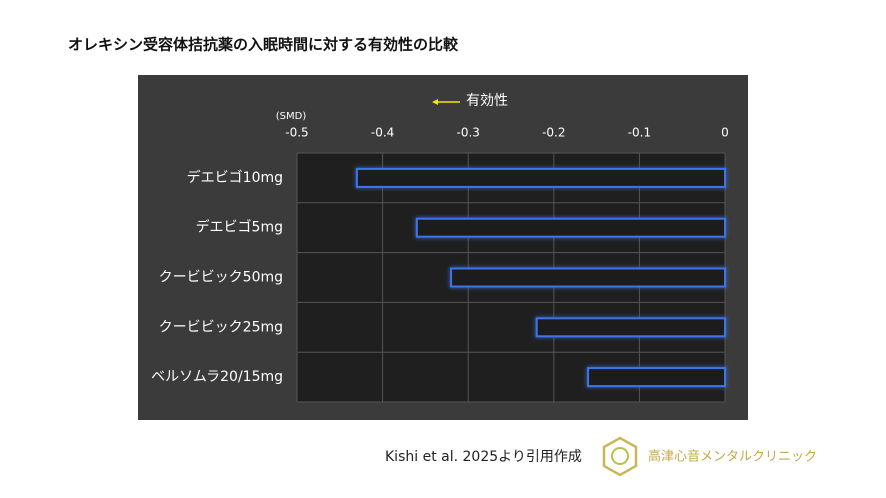  I want to click on logo-mark, so click(620, 456).